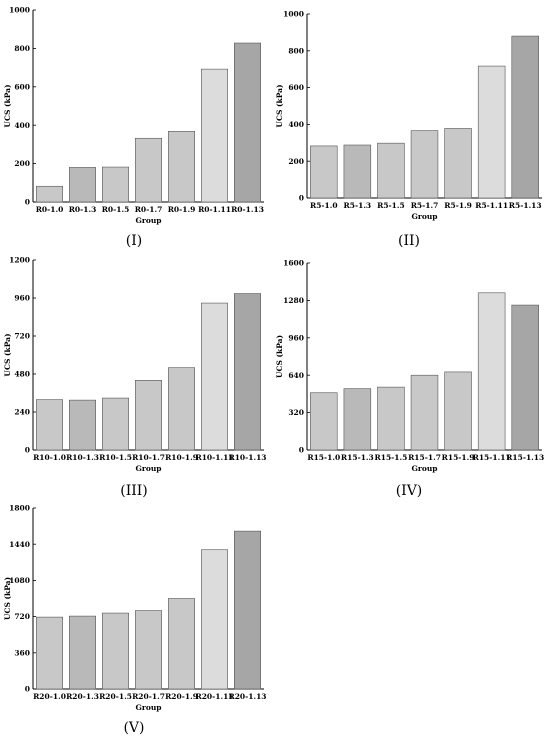 The height and width of the screenshot is (741, 550). I want to click on bar-R0-1.0, so click(49, 194).